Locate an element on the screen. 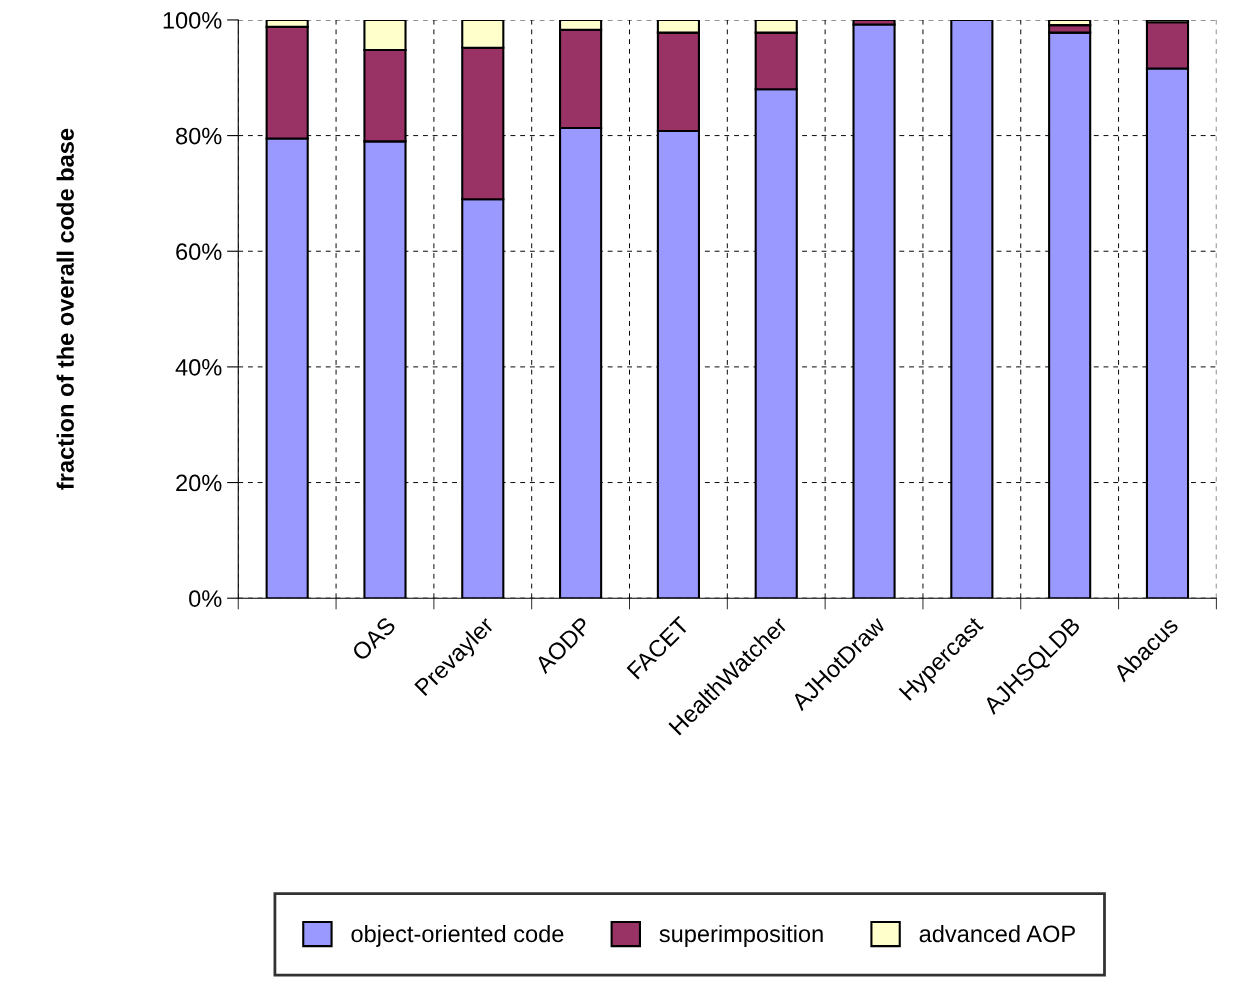 This screenshot has width=1254, height=997. y-tick-label: 0% is located at coordinates (205, 598).